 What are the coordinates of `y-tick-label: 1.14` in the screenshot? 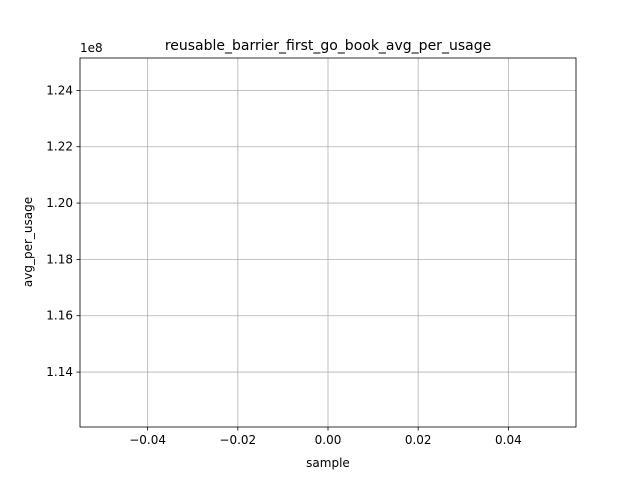 It's located at (59, 372).